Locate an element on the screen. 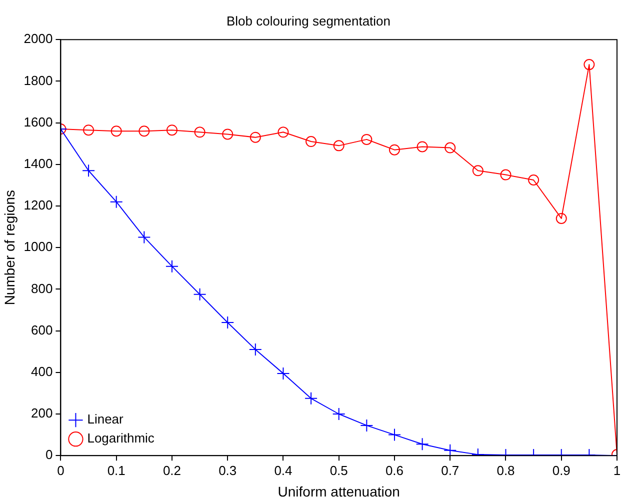 The width and height of the screenshot is (627, 503). x-tick-label: 0.9 is located at coordinates (561, 470).